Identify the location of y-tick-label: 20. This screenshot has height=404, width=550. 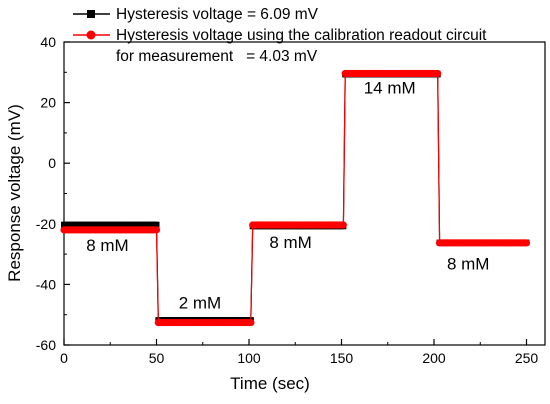
(48, 103).